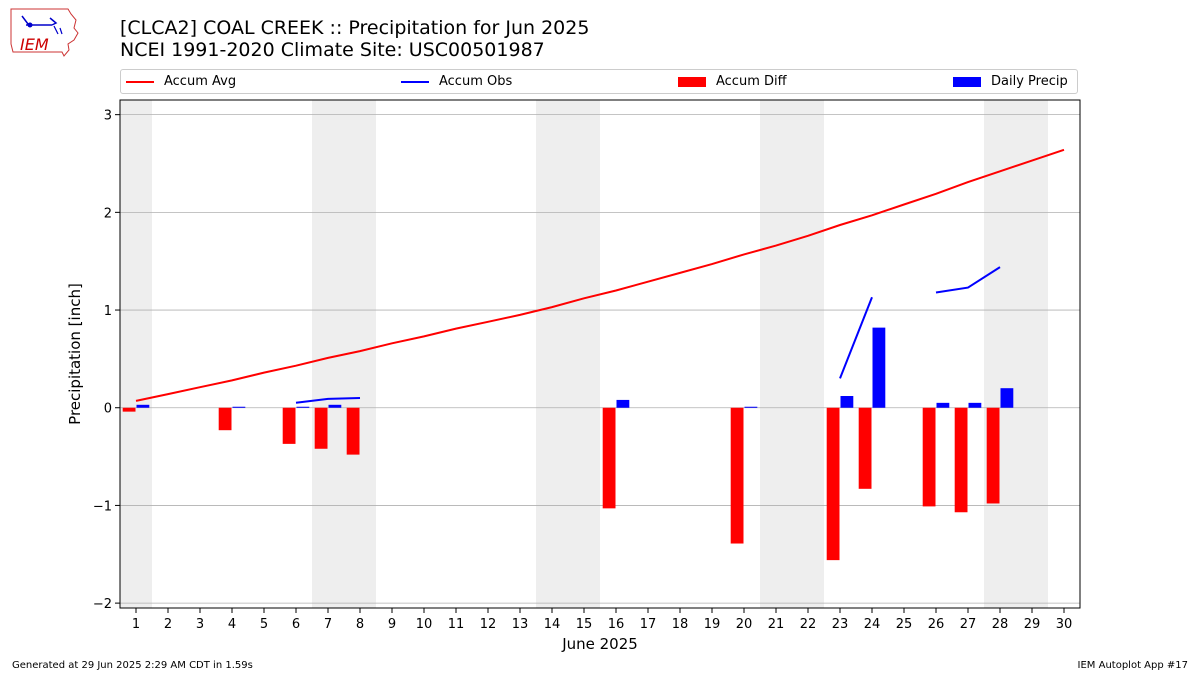  What do you see at coordinates (200, 624) in the screenshot?
I see `x-tick-label: 3` at bounding box center [200, 624].